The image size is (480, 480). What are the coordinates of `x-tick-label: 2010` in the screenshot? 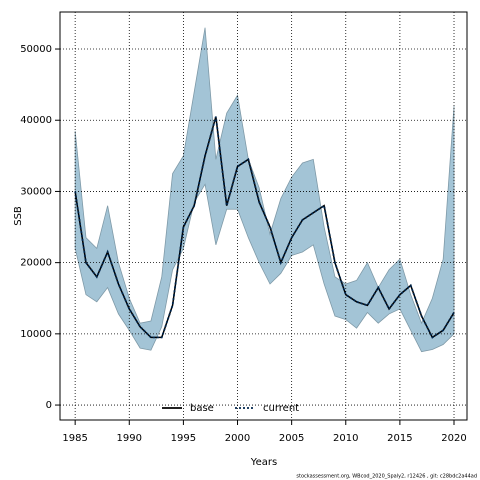 It's located at (345, 438).